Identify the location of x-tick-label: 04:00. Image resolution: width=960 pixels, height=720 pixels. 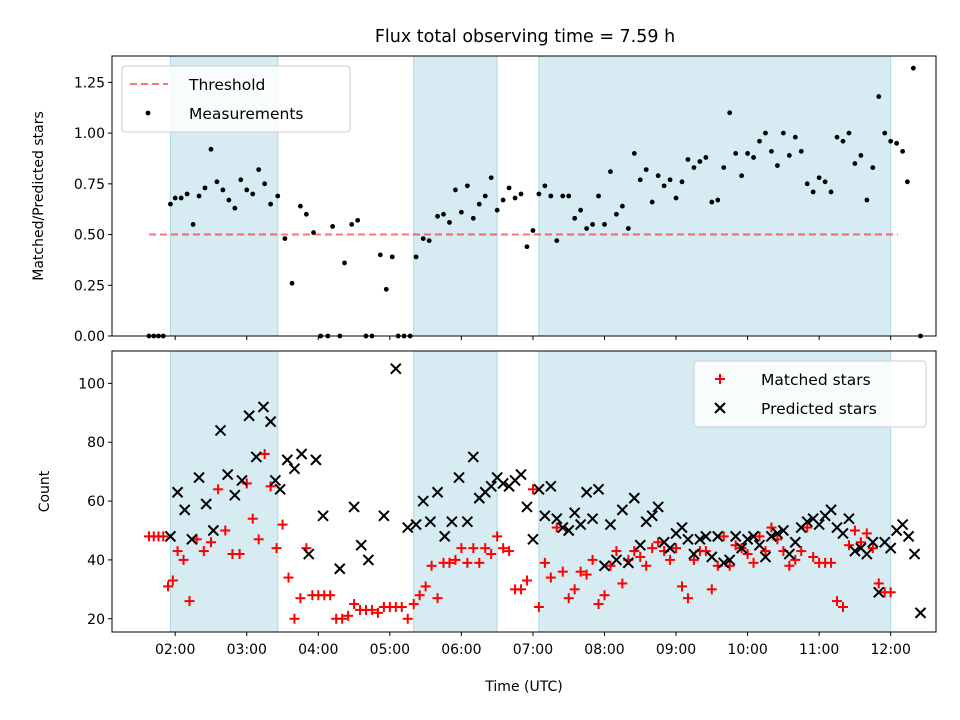
(318, 650).